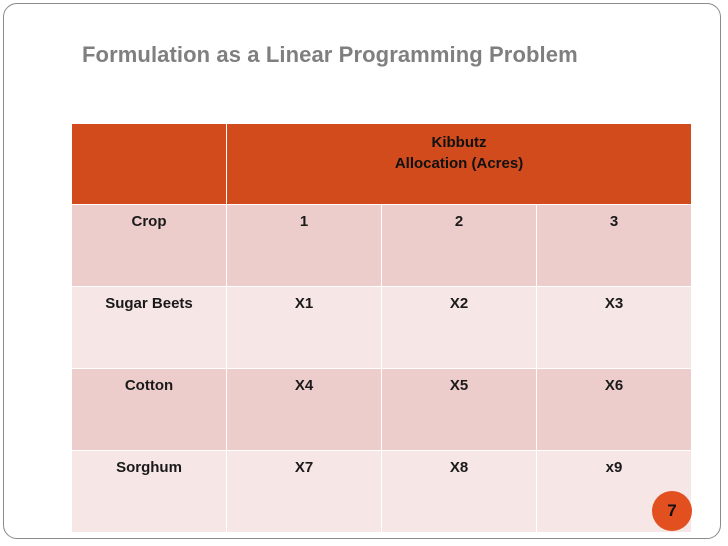 The width and height of the screenshot is (728, 546). I want to click on header-subtitle: Allocation (Acres), so click(459, 163).